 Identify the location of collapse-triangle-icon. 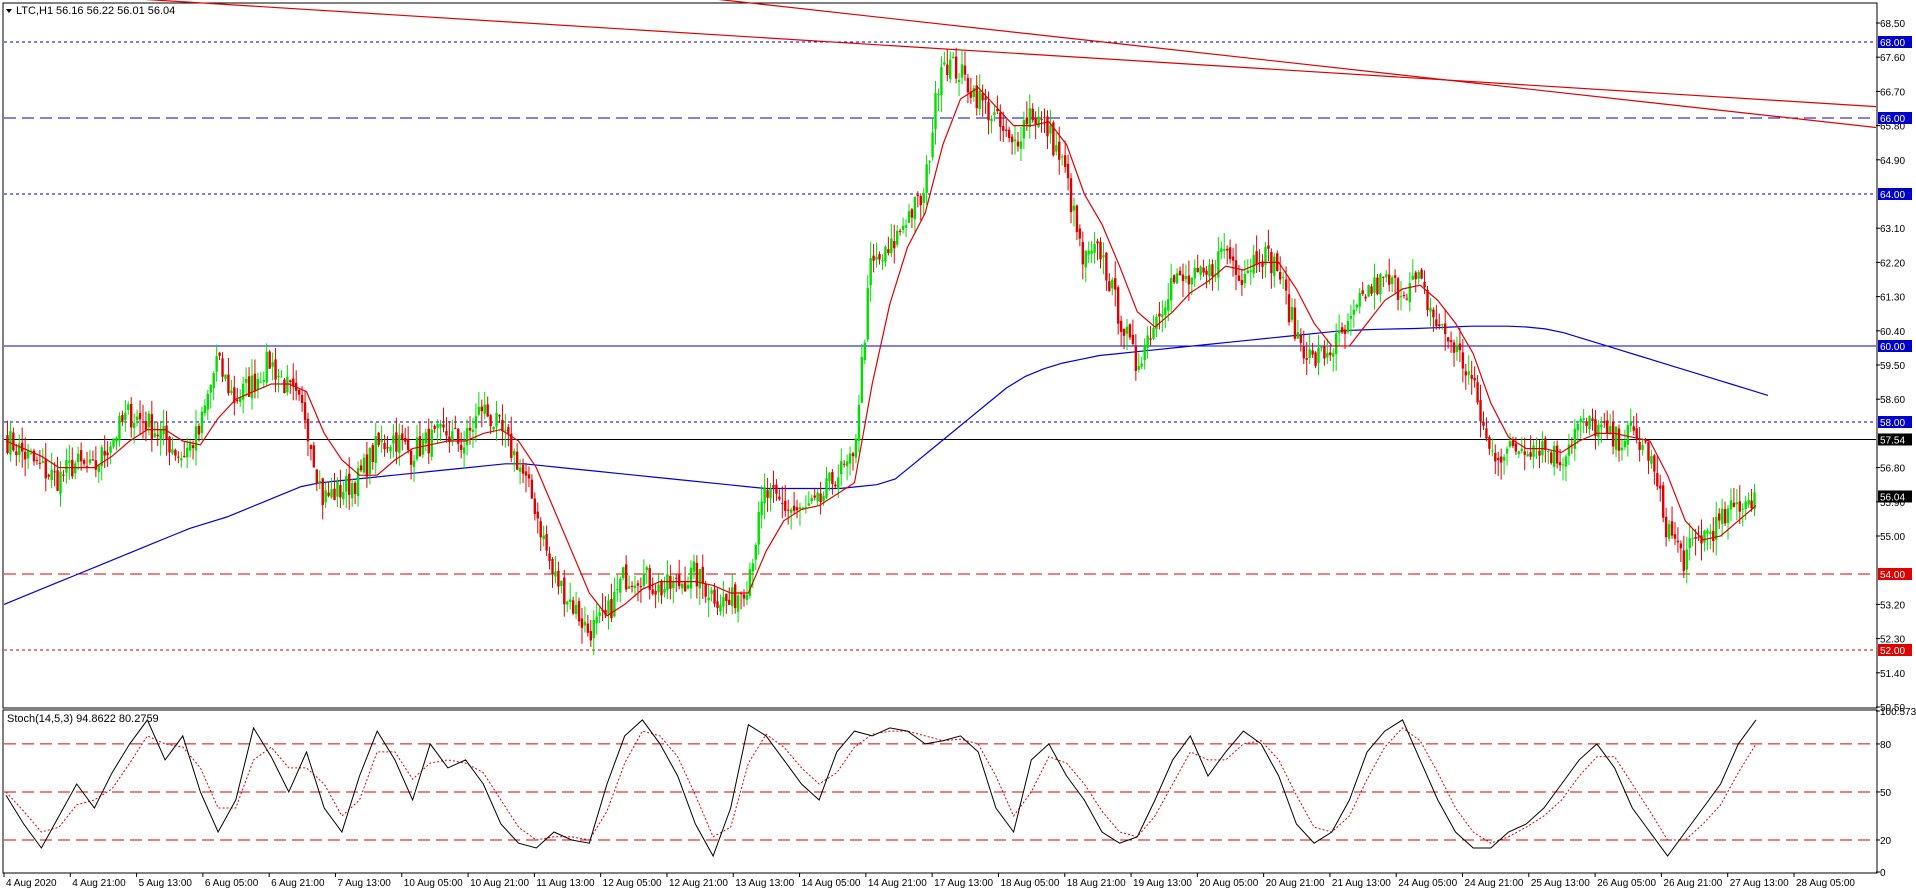
(9, 11).